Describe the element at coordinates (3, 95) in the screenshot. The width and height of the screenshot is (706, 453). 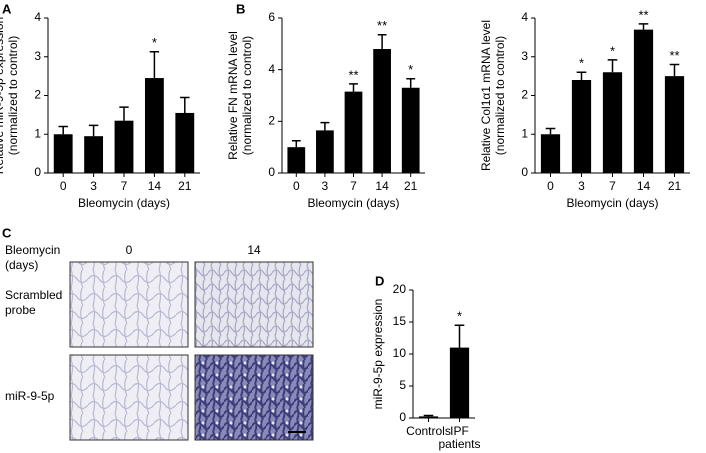
I see `y-axis-label: Relative miR-9-5p expression` at that location.